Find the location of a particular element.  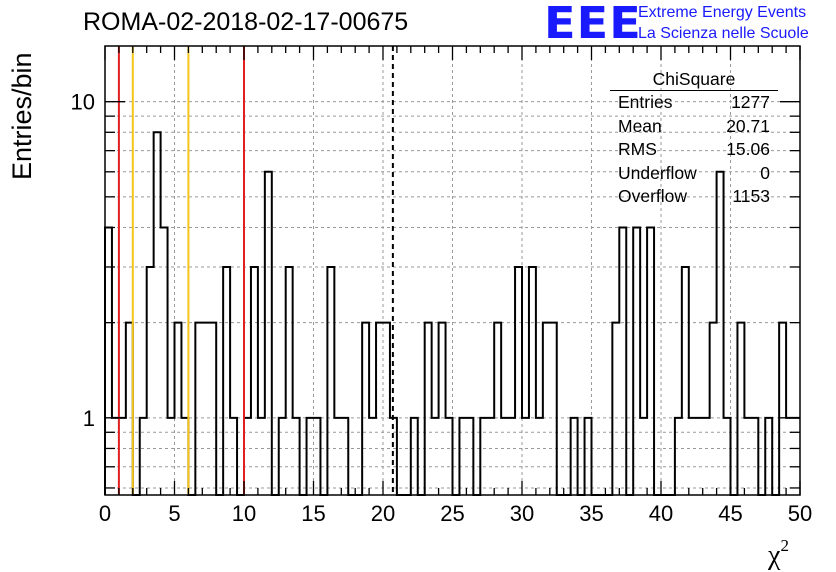

logo-line-1: Extreme Energy Events is located at coordinates (722, 12).